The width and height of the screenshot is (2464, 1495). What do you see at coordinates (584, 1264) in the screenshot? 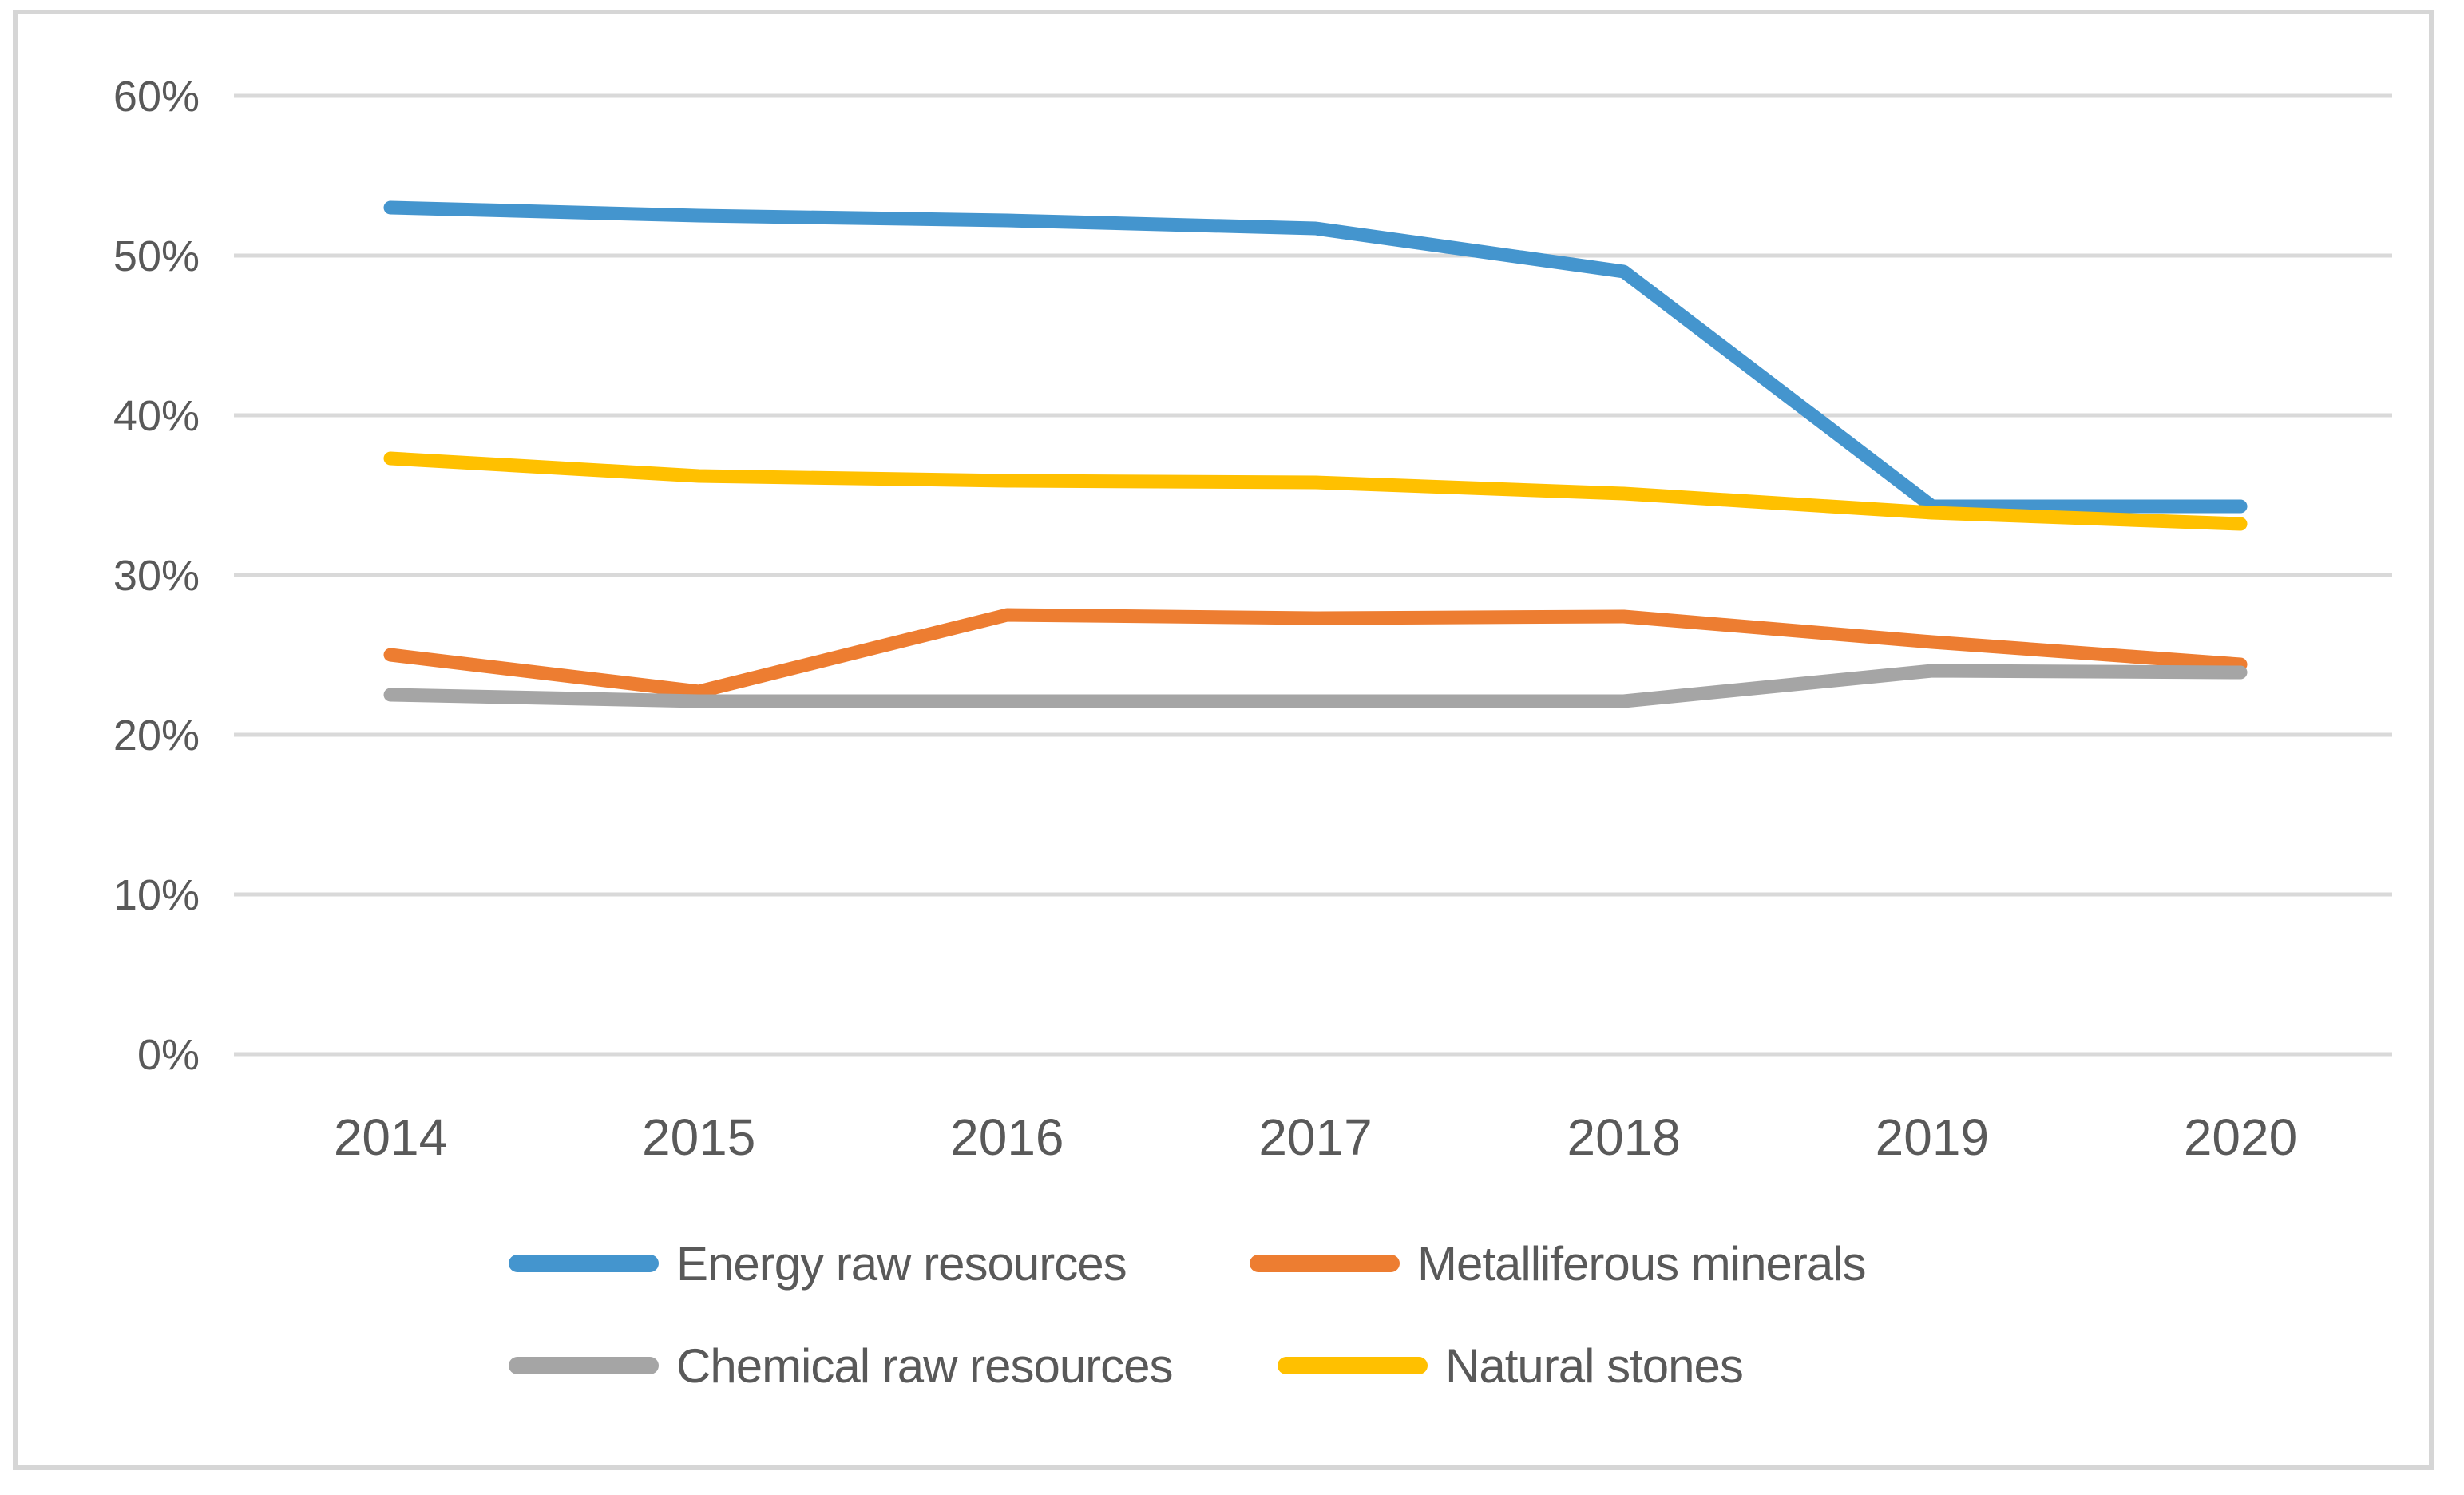
I see `legend-swatch-energy-icon` at bounding box center [584, 1264].